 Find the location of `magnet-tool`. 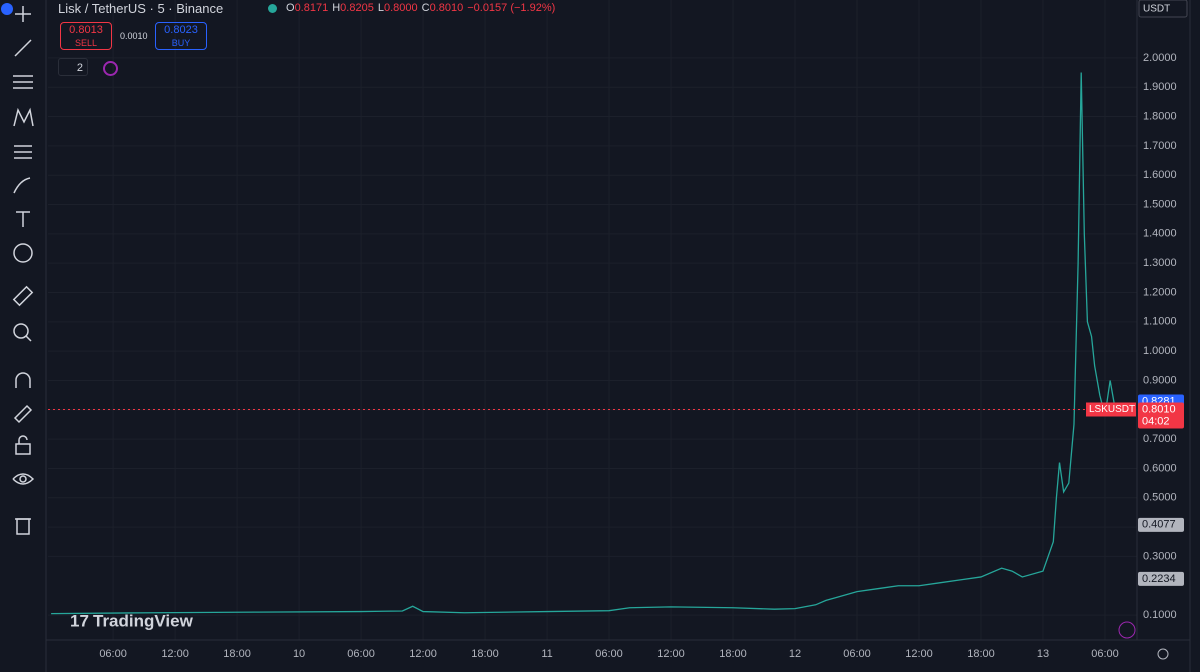

magnet-tool is located at coordinates (23, 380).